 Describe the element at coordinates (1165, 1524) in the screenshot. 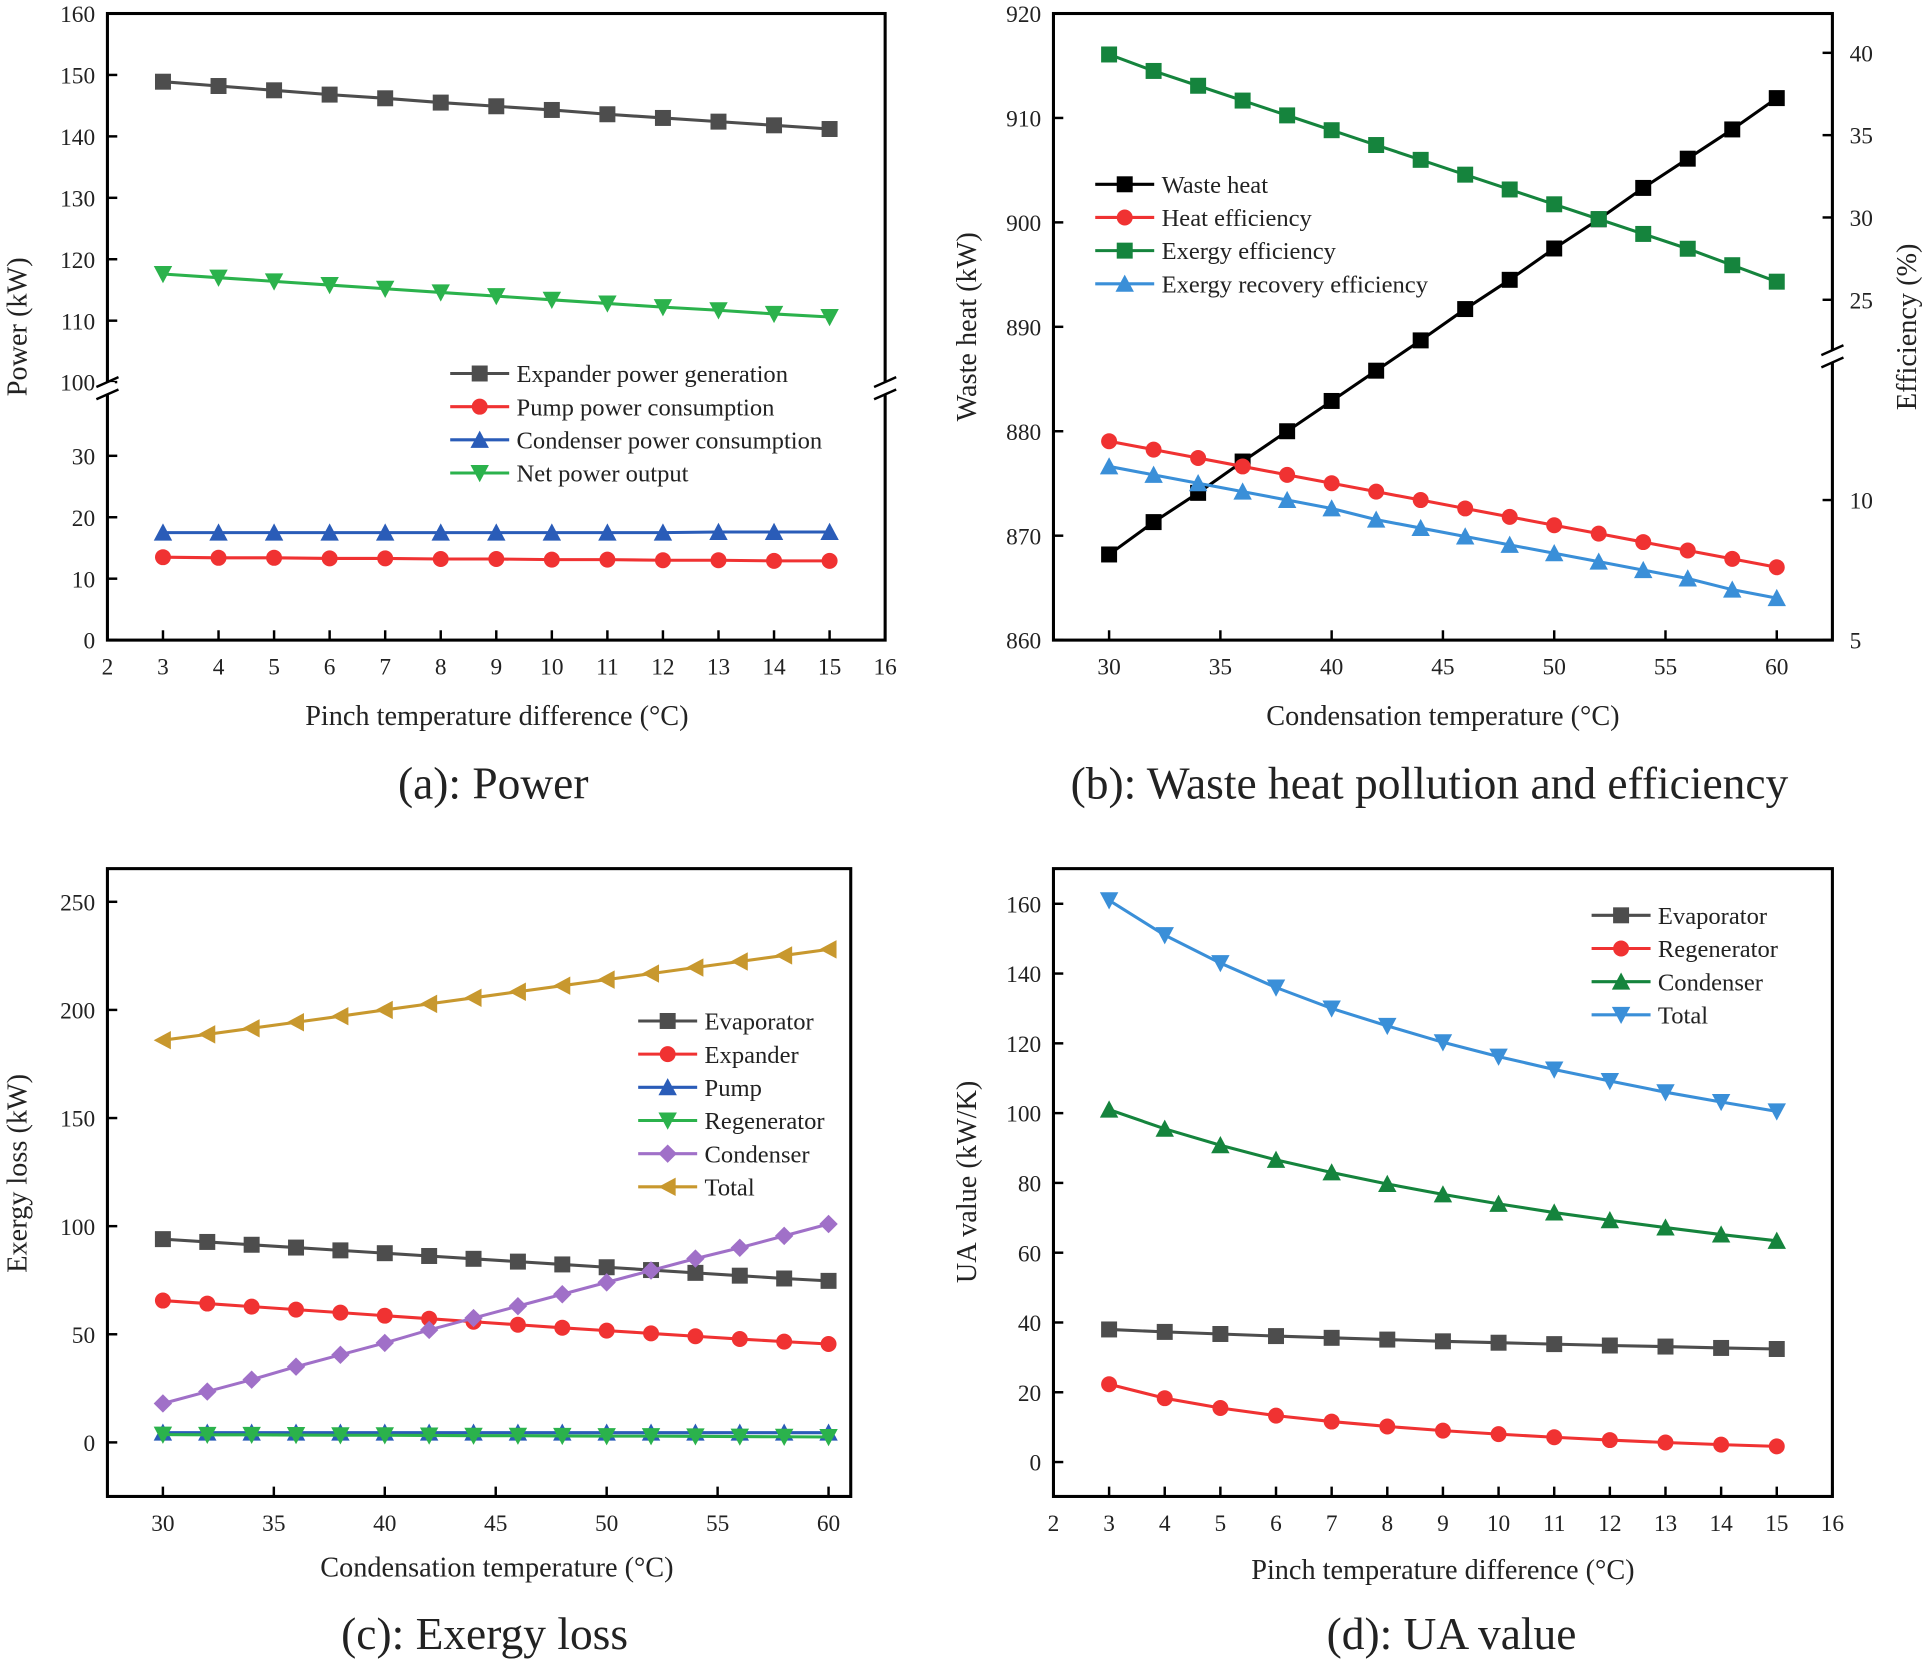

I see `x-tick-label: 4` at that location.